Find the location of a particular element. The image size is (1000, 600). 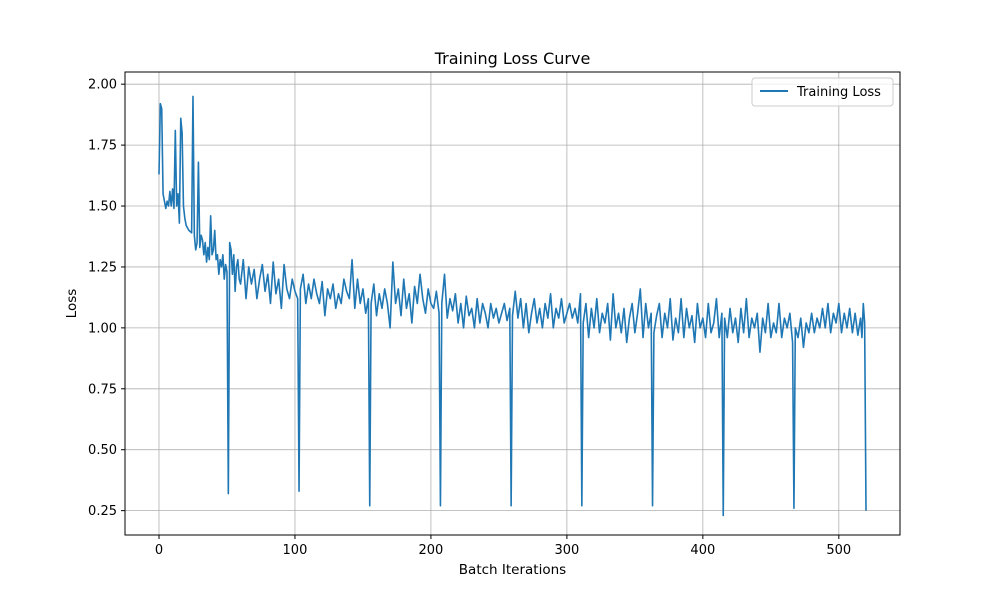

x-tick-label: 400 is located at coordinates (702, 550).